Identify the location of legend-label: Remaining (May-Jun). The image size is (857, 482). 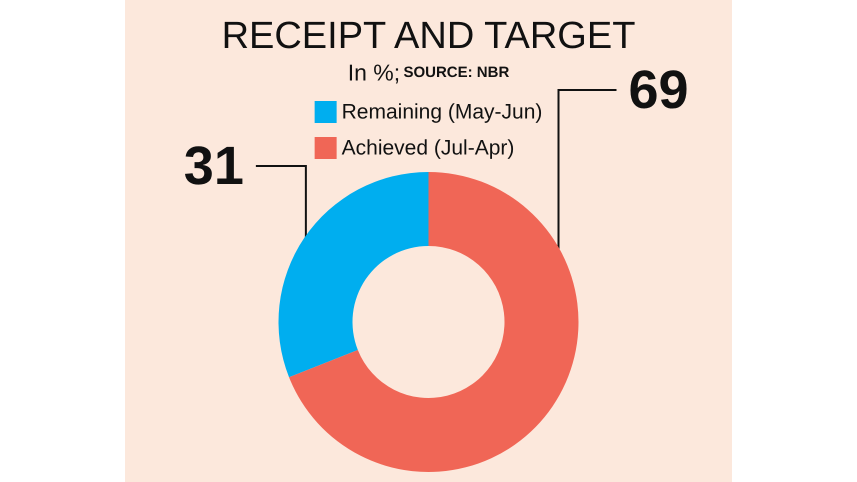
(442, 112).